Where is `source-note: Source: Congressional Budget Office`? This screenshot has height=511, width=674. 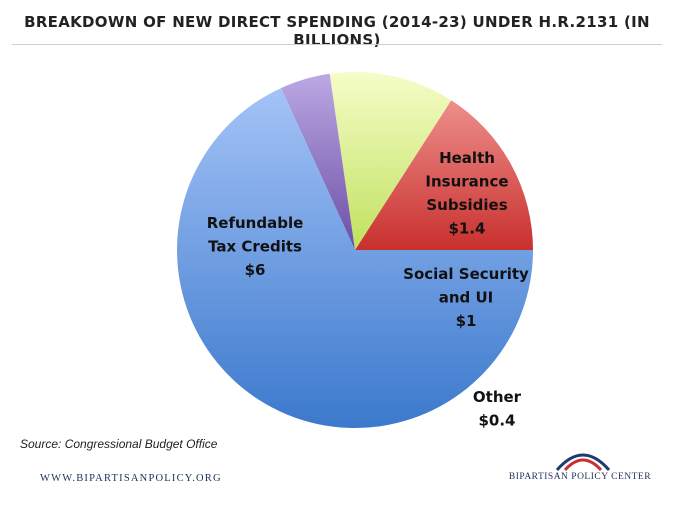 source-note: Source: Congressional Budget Office is located at coordinates (119, 444).